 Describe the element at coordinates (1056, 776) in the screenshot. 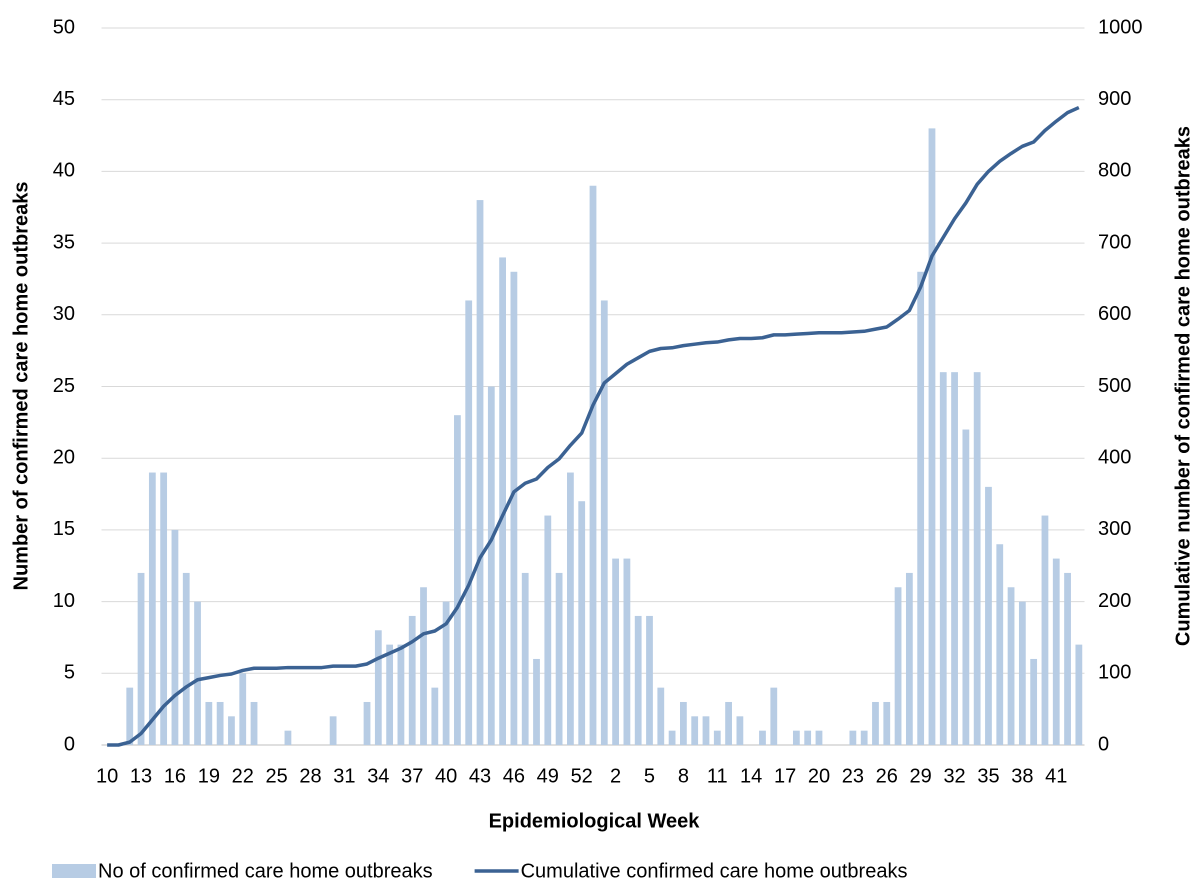

I see `x-tick-label: 41` at that location.